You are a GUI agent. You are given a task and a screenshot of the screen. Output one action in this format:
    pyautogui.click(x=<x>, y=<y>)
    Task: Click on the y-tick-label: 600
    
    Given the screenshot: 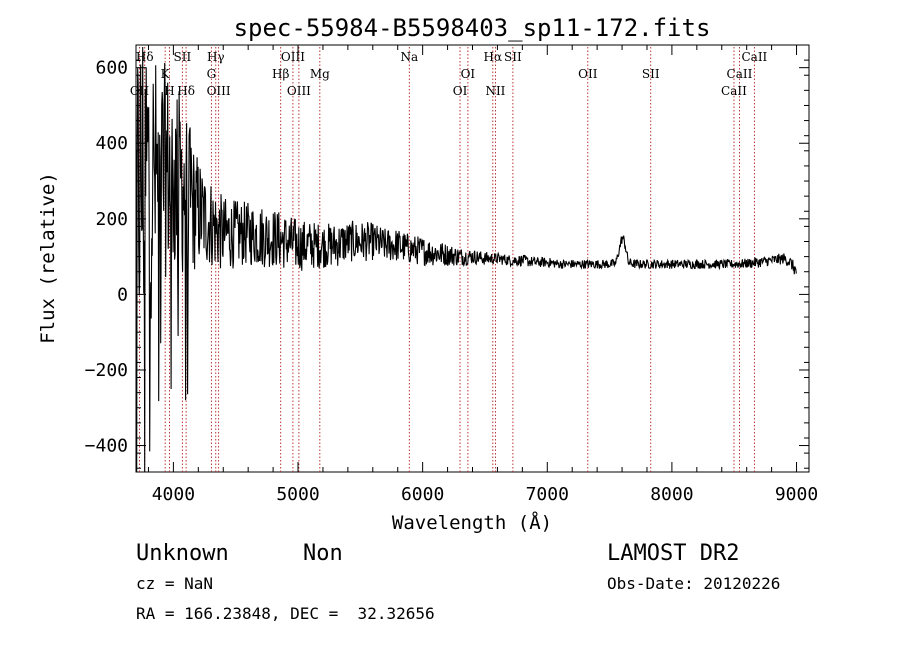 What is the action you would take?
    pyautogui.click(x=111, y=68)
    